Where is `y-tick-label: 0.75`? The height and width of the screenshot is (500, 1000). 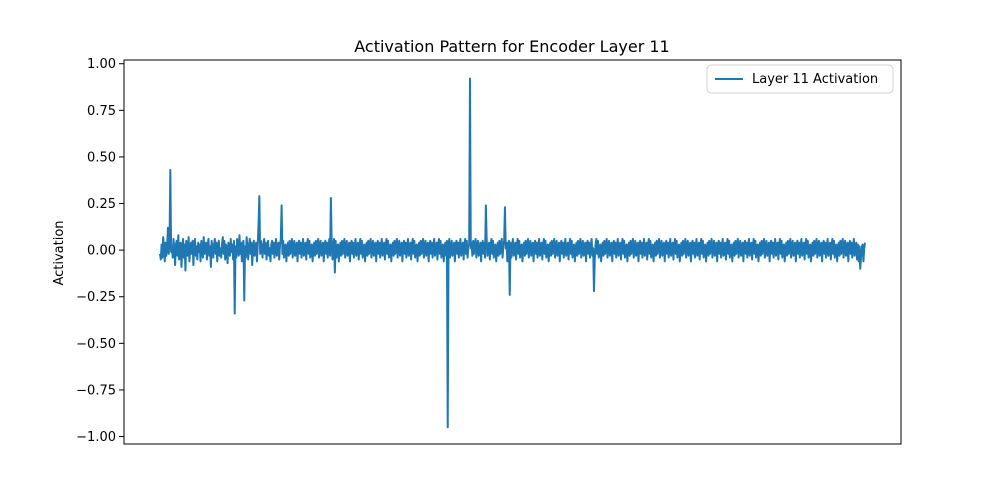 y-tick-label: 0.75 is located at coordinates (101, 111).